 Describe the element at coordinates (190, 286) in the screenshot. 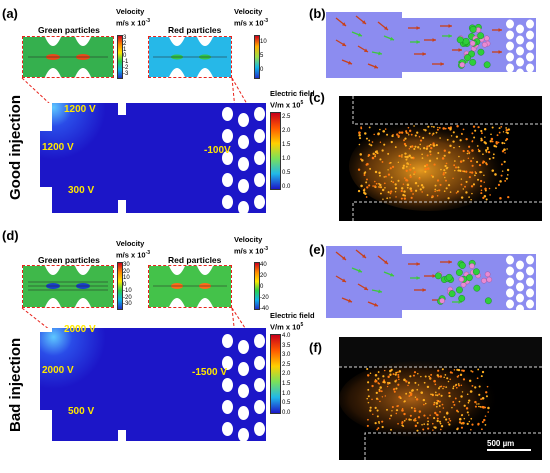

I see `bad-red-inset` at that location.